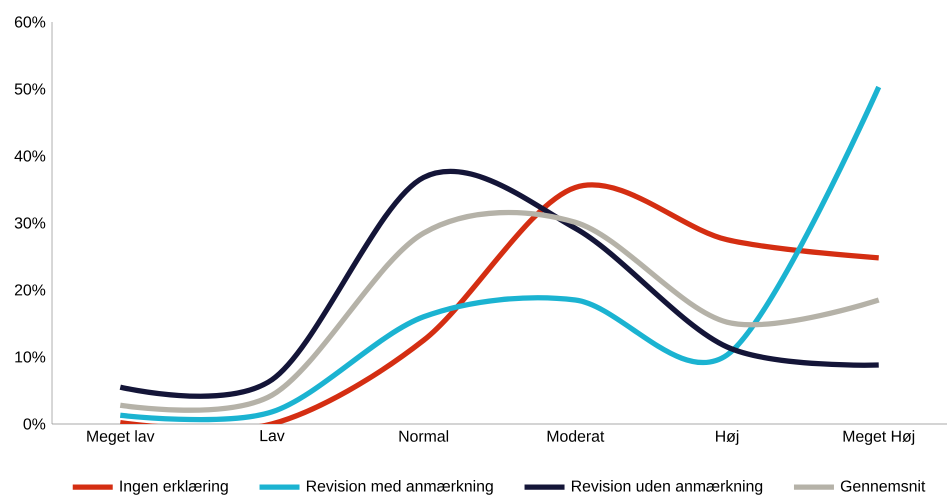 The width and height of the screenshot is (950, 497). I want to click on y-tick-label: 60%, so click(30, 22).